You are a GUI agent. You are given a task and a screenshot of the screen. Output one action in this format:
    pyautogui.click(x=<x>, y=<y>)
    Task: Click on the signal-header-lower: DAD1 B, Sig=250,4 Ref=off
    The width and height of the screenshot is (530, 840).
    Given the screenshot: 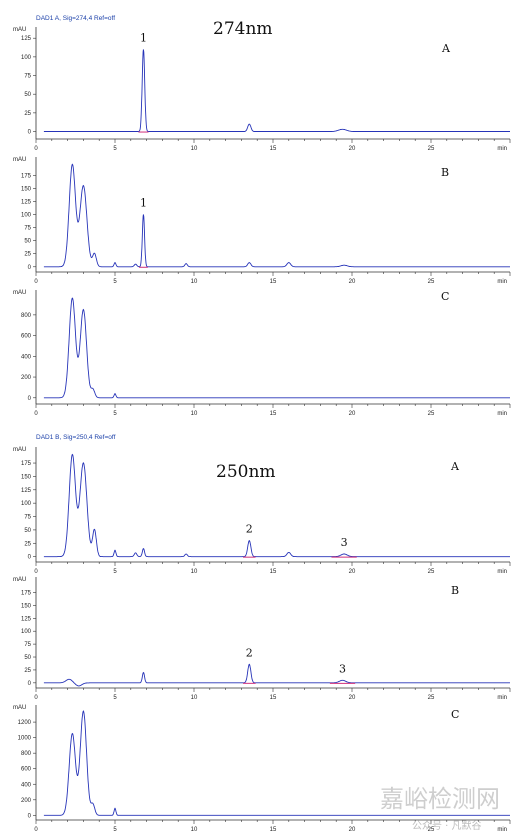 What is the action you would take?
    pyautogui.click(x=76, y=437)
    